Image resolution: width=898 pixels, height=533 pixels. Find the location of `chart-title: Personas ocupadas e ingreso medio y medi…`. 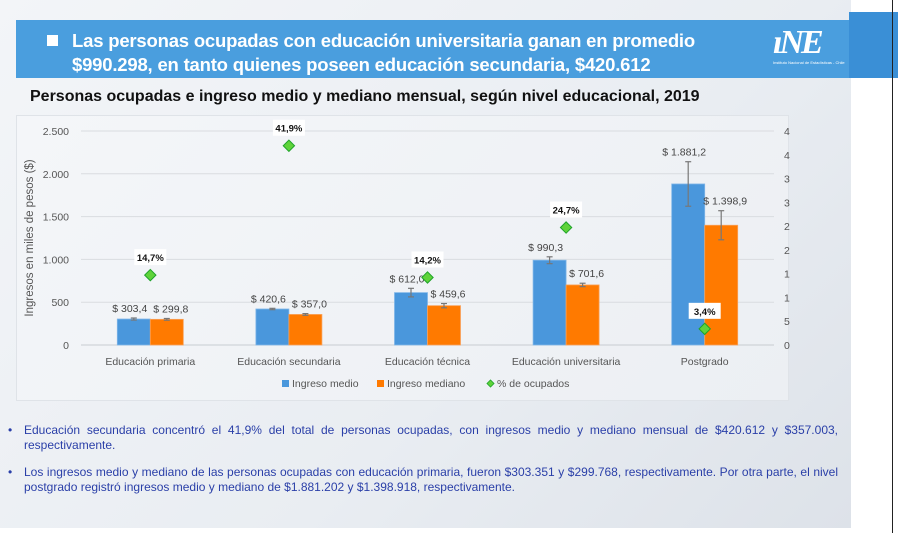

chart-title: Personas ocupadas e ingreso medio y medi… is located at coordinates (365, 96).